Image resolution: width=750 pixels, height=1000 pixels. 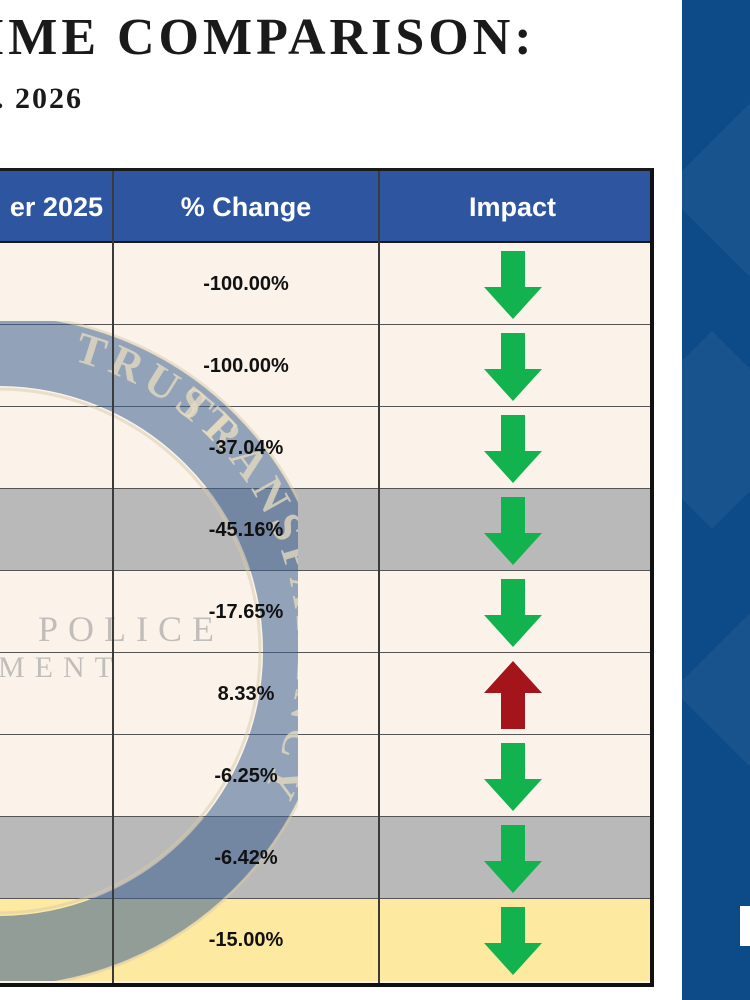 I want to click on percent-change: 8.33%, so click(x=246, y=694).